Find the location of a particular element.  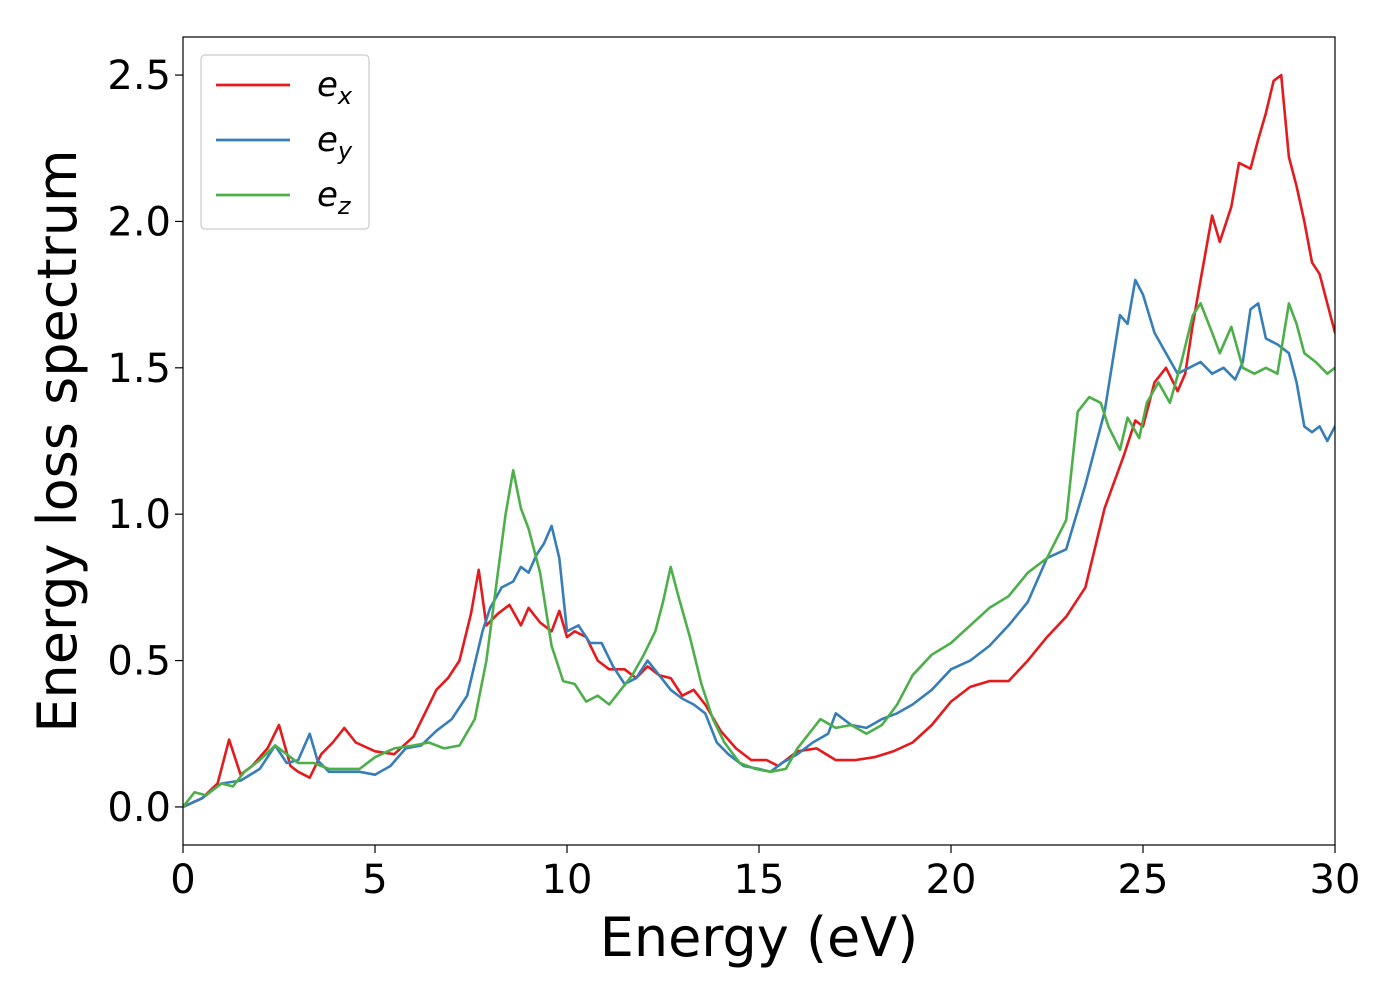

legend: ex ey ez is located at coordinates (285, 142).